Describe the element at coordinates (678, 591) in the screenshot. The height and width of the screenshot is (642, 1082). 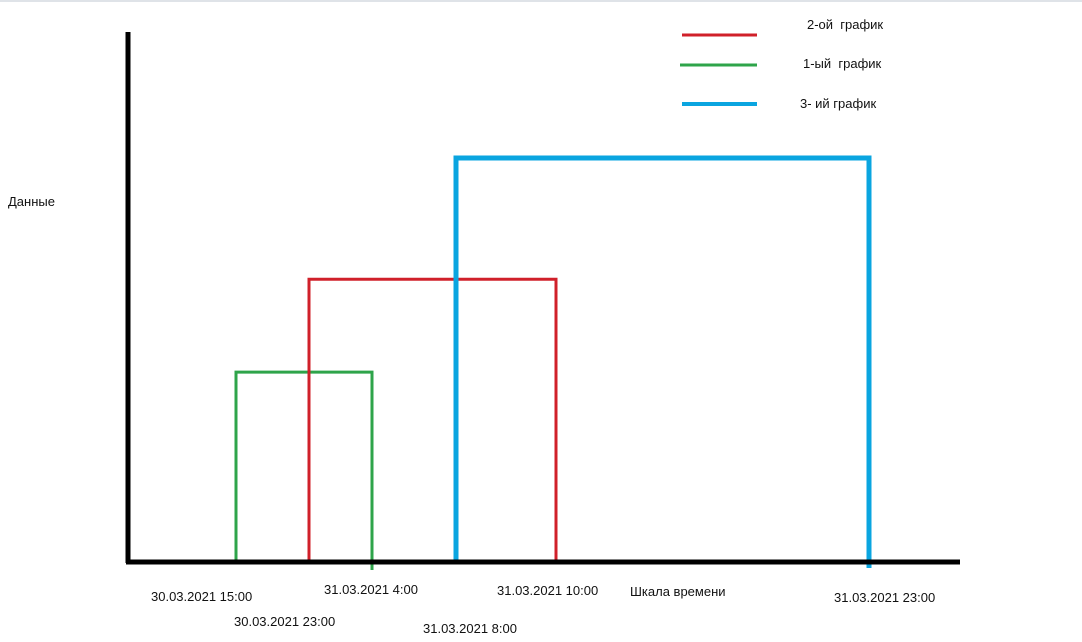
I see `x-axis-label: Шкала времени` at that location.